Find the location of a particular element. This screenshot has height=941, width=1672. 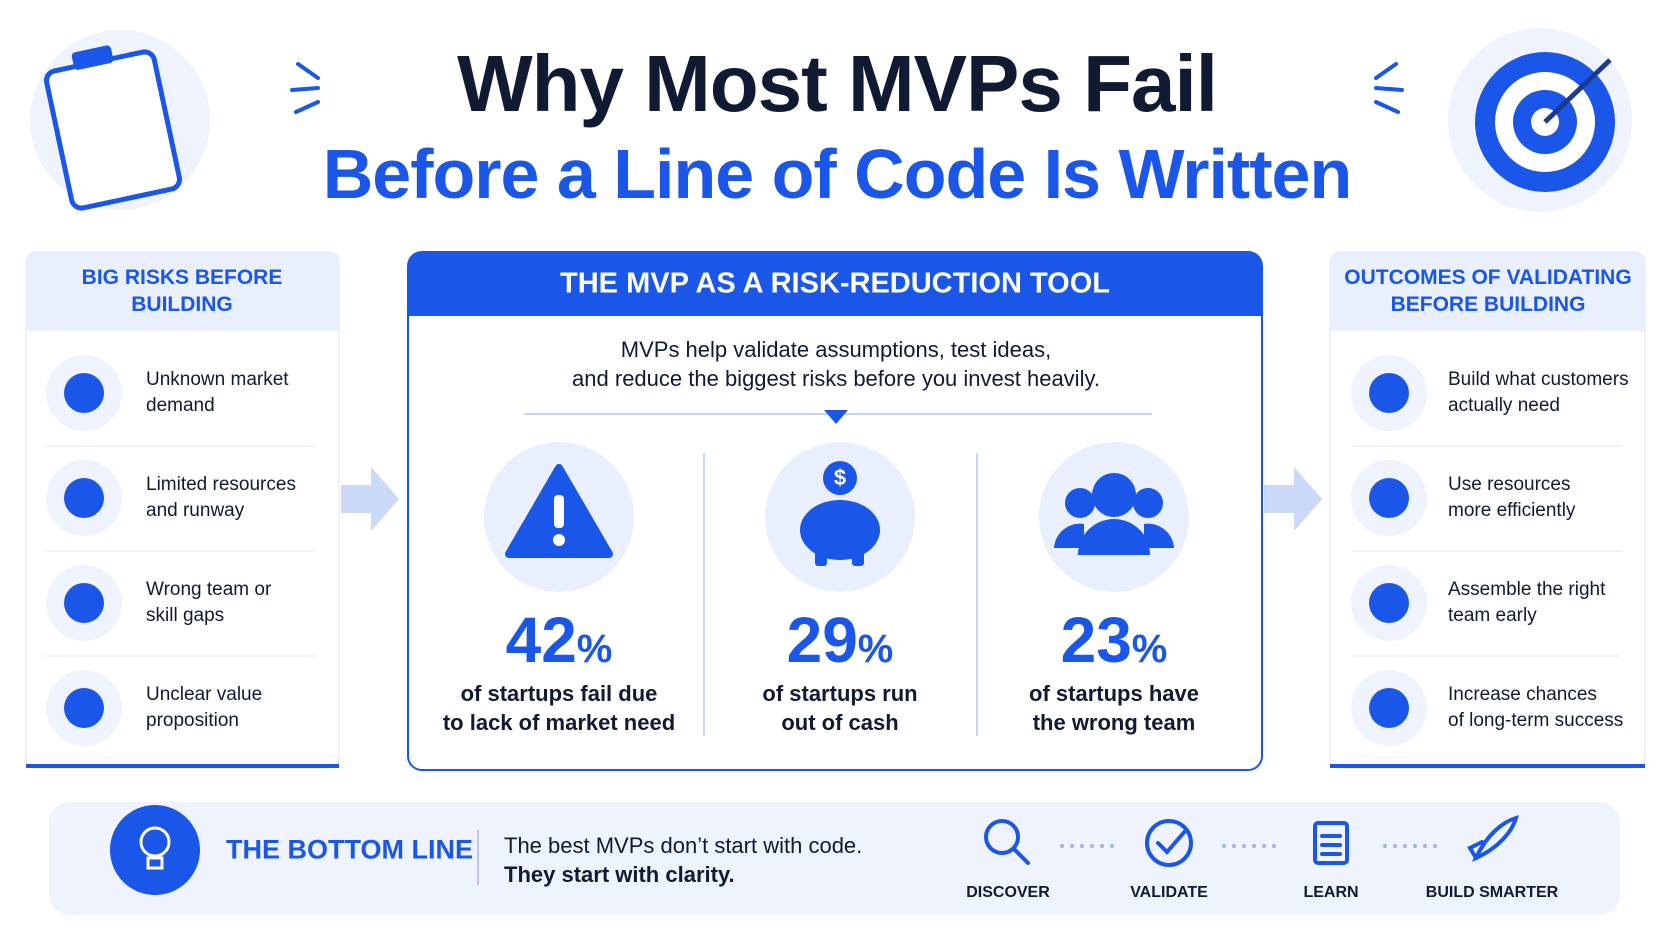

title: Why Most MVPs Fail is located at coordinates (837, 83).